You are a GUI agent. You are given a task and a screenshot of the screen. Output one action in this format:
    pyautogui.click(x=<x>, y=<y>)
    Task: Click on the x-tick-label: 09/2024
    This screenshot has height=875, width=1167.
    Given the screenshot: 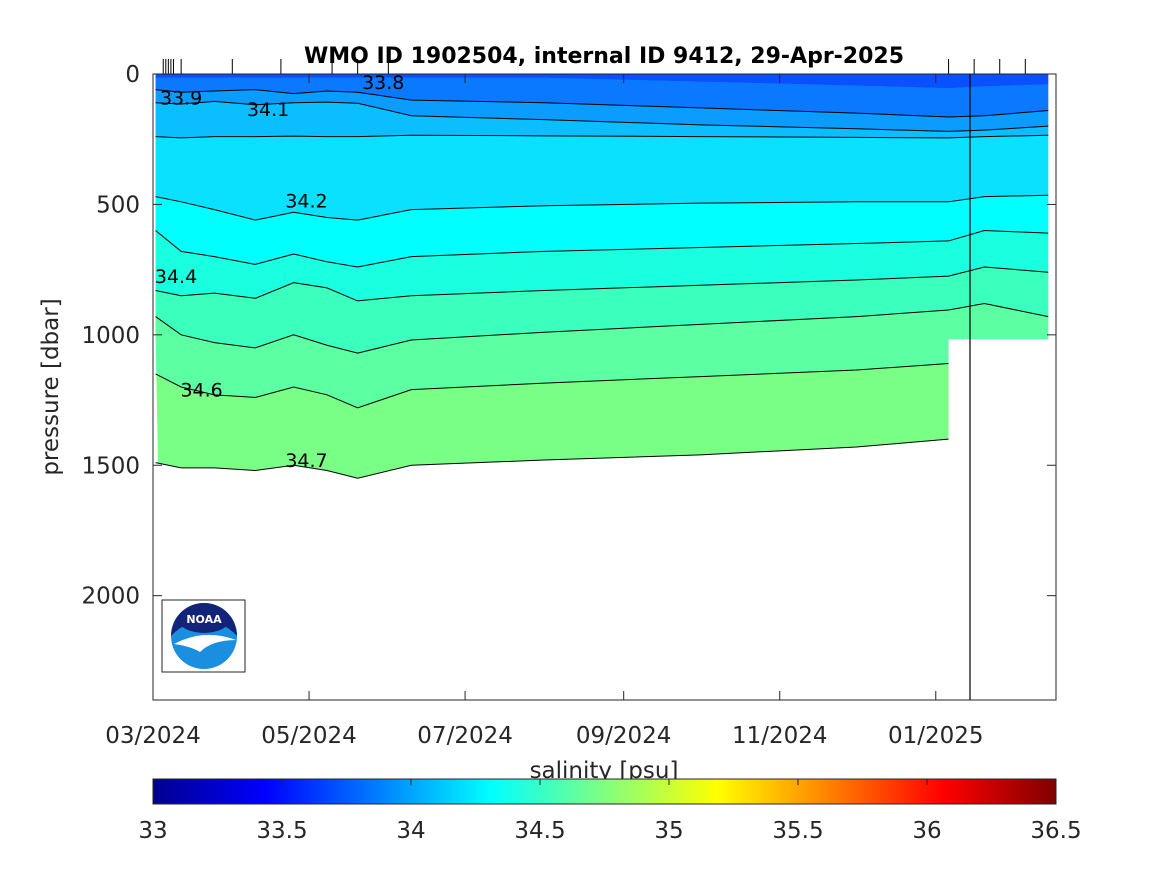 What is the action you would take?
    pyautogui.click(x=624, y=736)
    